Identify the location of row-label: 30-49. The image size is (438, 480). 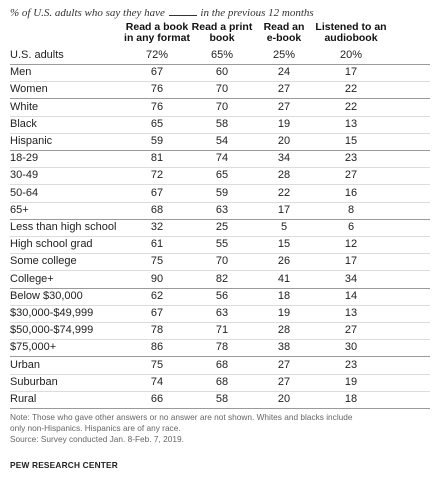
(24, 175).